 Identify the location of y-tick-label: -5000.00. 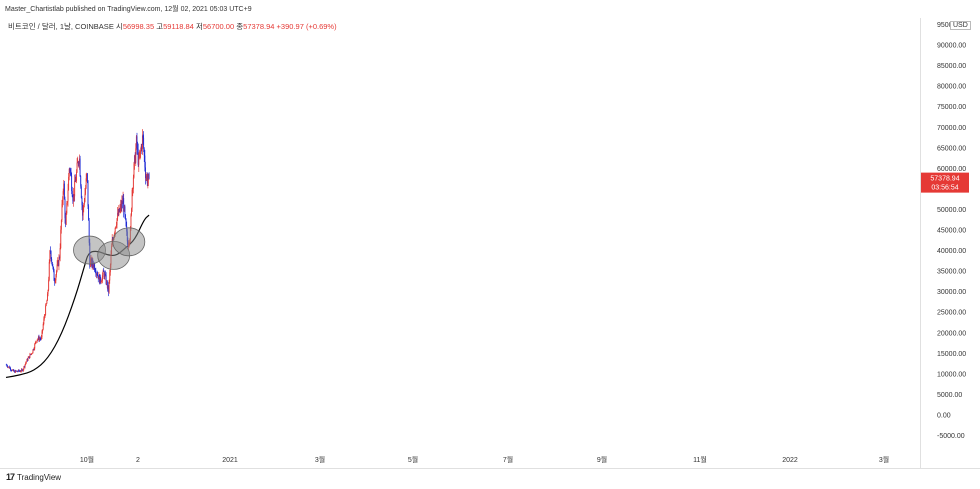
(951, 436).